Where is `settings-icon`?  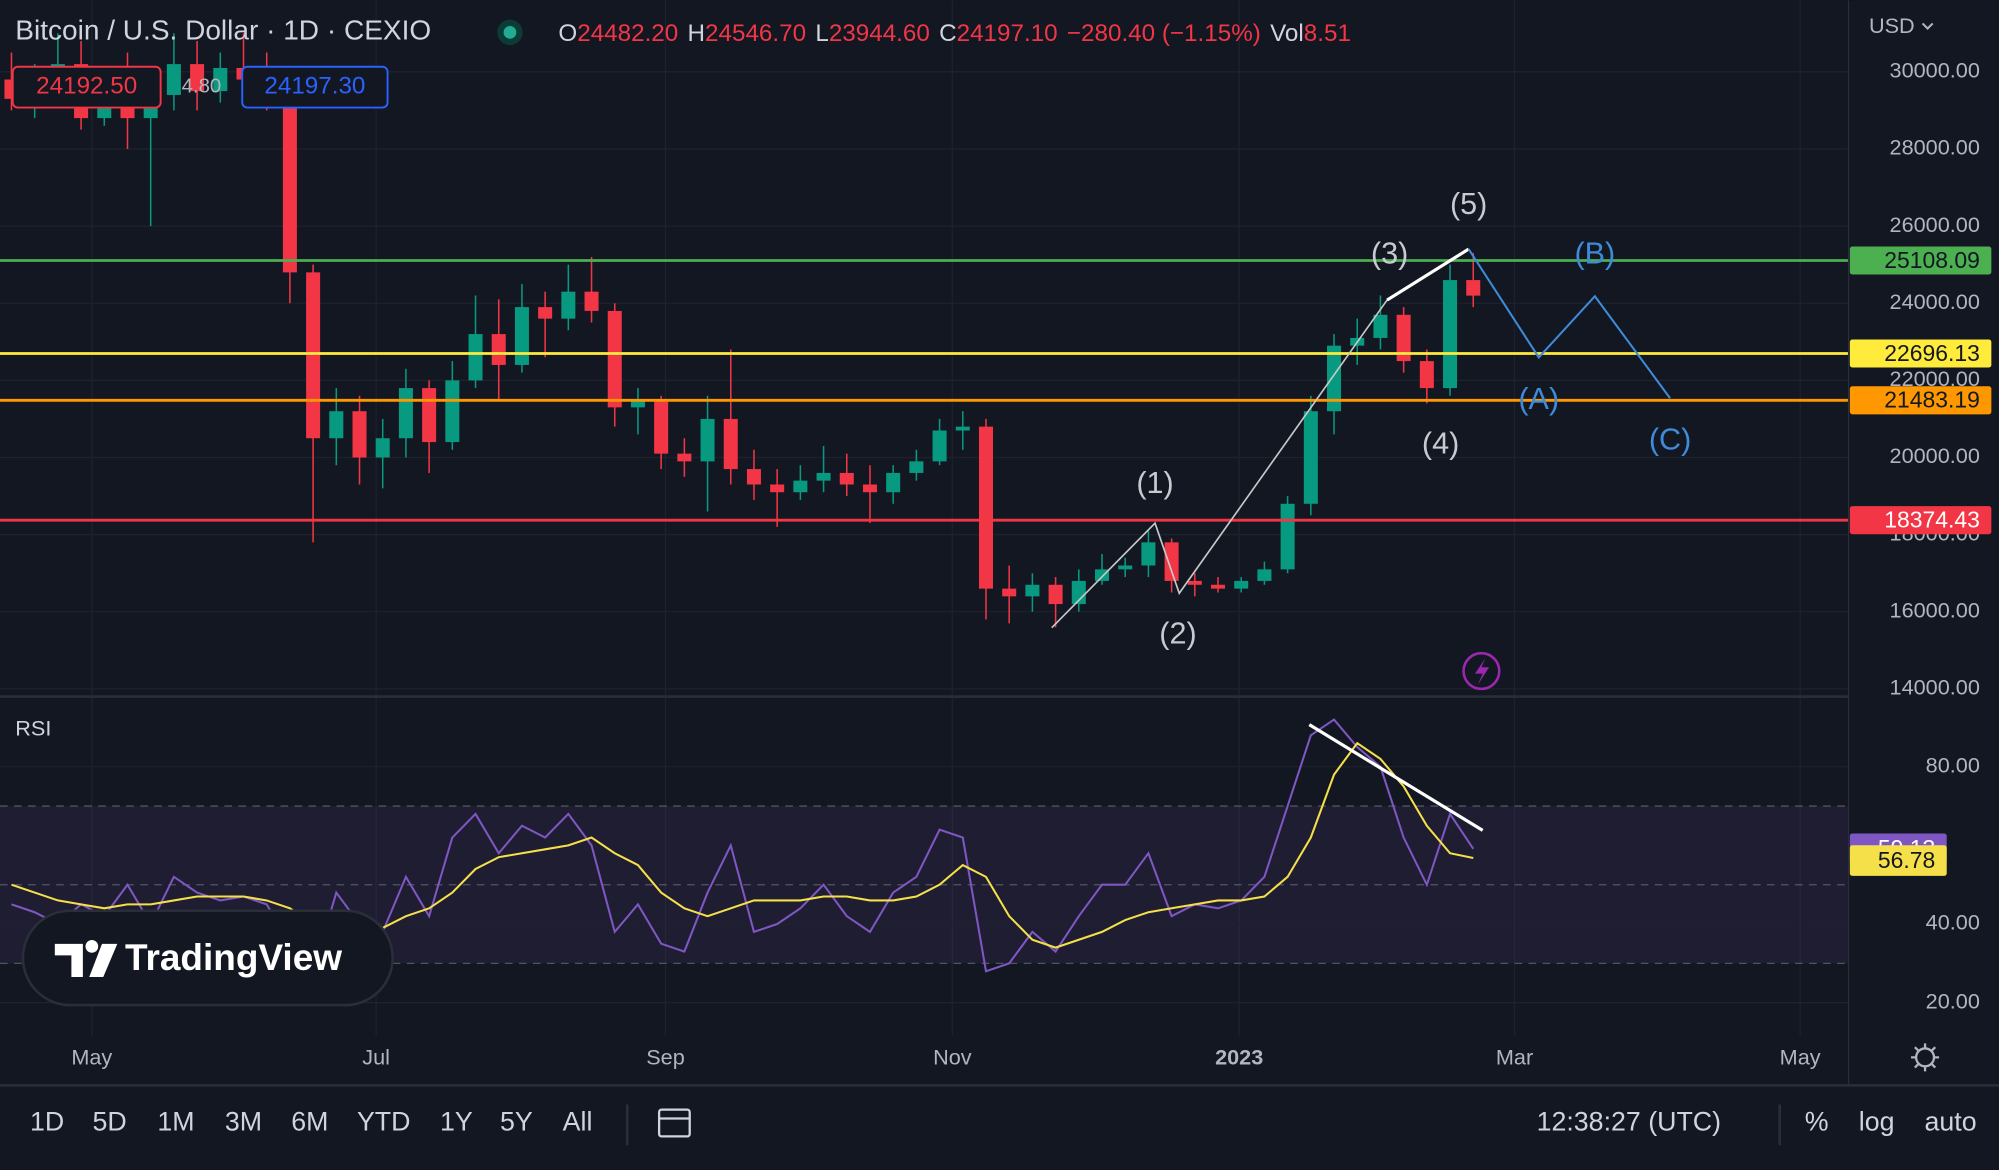
settings-icon is located at coordinates (1925, 1057).